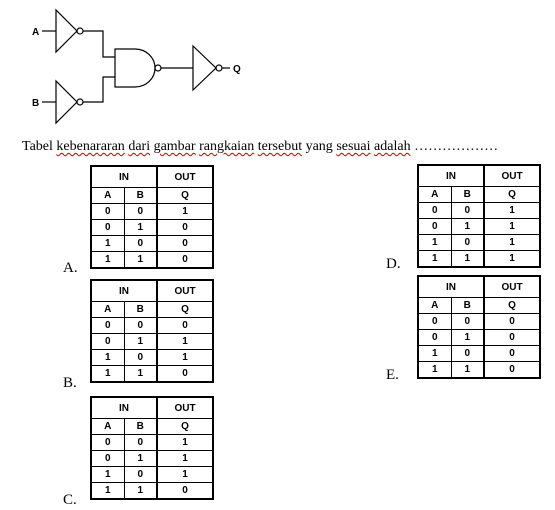 This screenshot has height=510, width=555. I want to click on not-gate-a-bubble, so click(80, 31).